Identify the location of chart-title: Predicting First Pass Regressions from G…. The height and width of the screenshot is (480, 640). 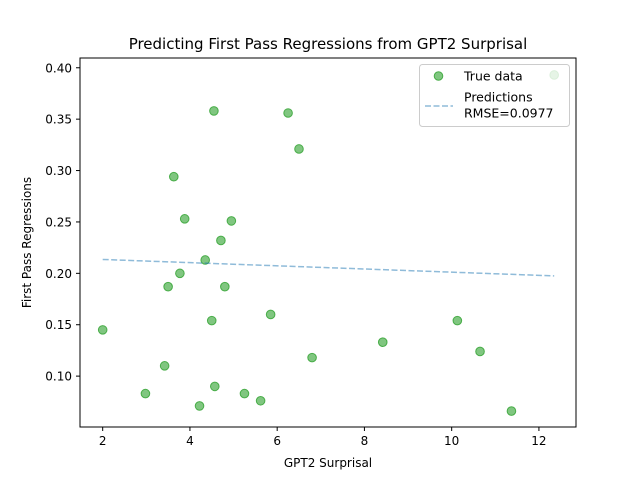
(328, 44).